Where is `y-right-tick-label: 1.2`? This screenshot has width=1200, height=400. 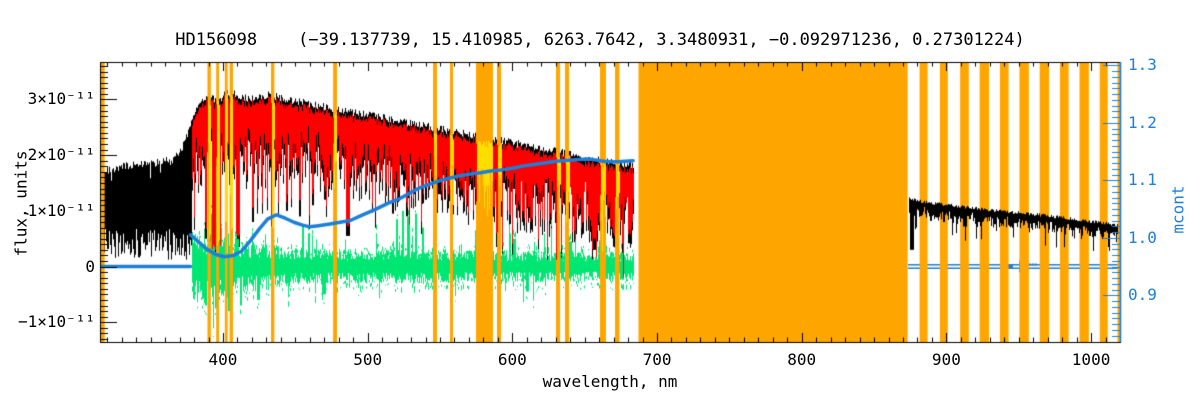
y-right-tick-label: 1.2 is located at coordinates (1142, 122).